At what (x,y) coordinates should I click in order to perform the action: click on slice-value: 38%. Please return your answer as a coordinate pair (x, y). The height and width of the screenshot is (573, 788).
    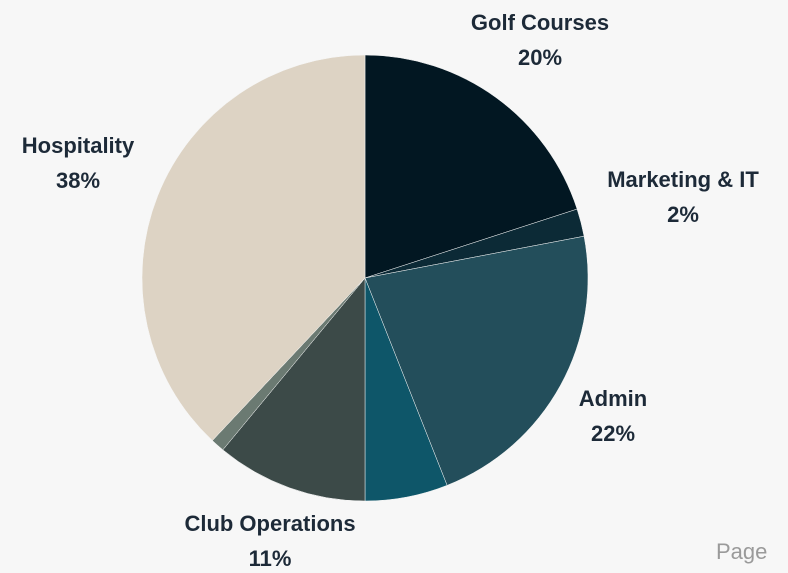
    Looking at the image, I should click on (78, 180).